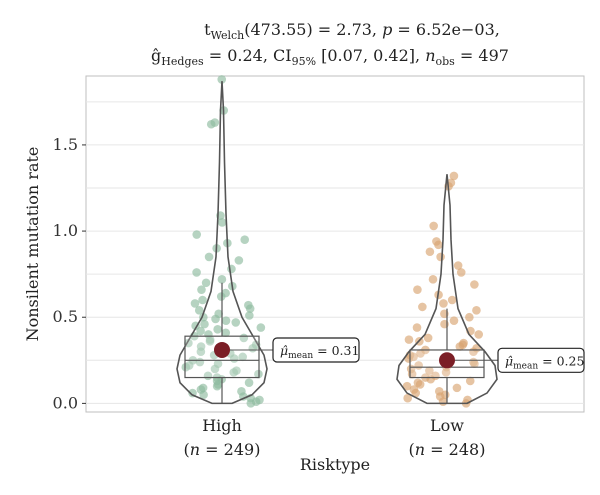  Describe the element at coordinates (69, 273) in the screenshot. I see `y-axis-ticks: 0.0 0.5 1.0 1.5` at that location.